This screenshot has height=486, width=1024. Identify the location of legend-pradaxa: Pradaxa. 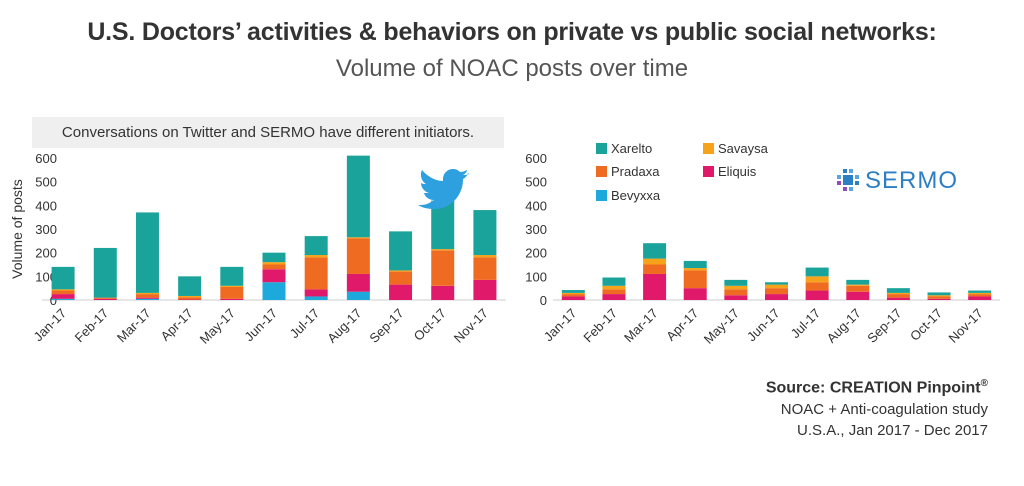
(627, 172).